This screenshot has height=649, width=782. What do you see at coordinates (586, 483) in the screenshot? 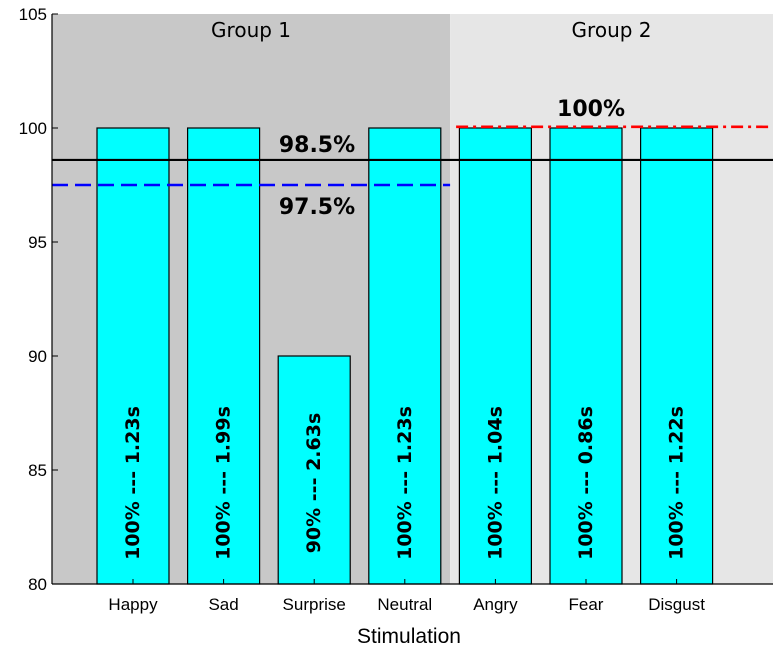
I see `bar-label-fear: 100% --- 0.86s` at bounding box center [586, 483].